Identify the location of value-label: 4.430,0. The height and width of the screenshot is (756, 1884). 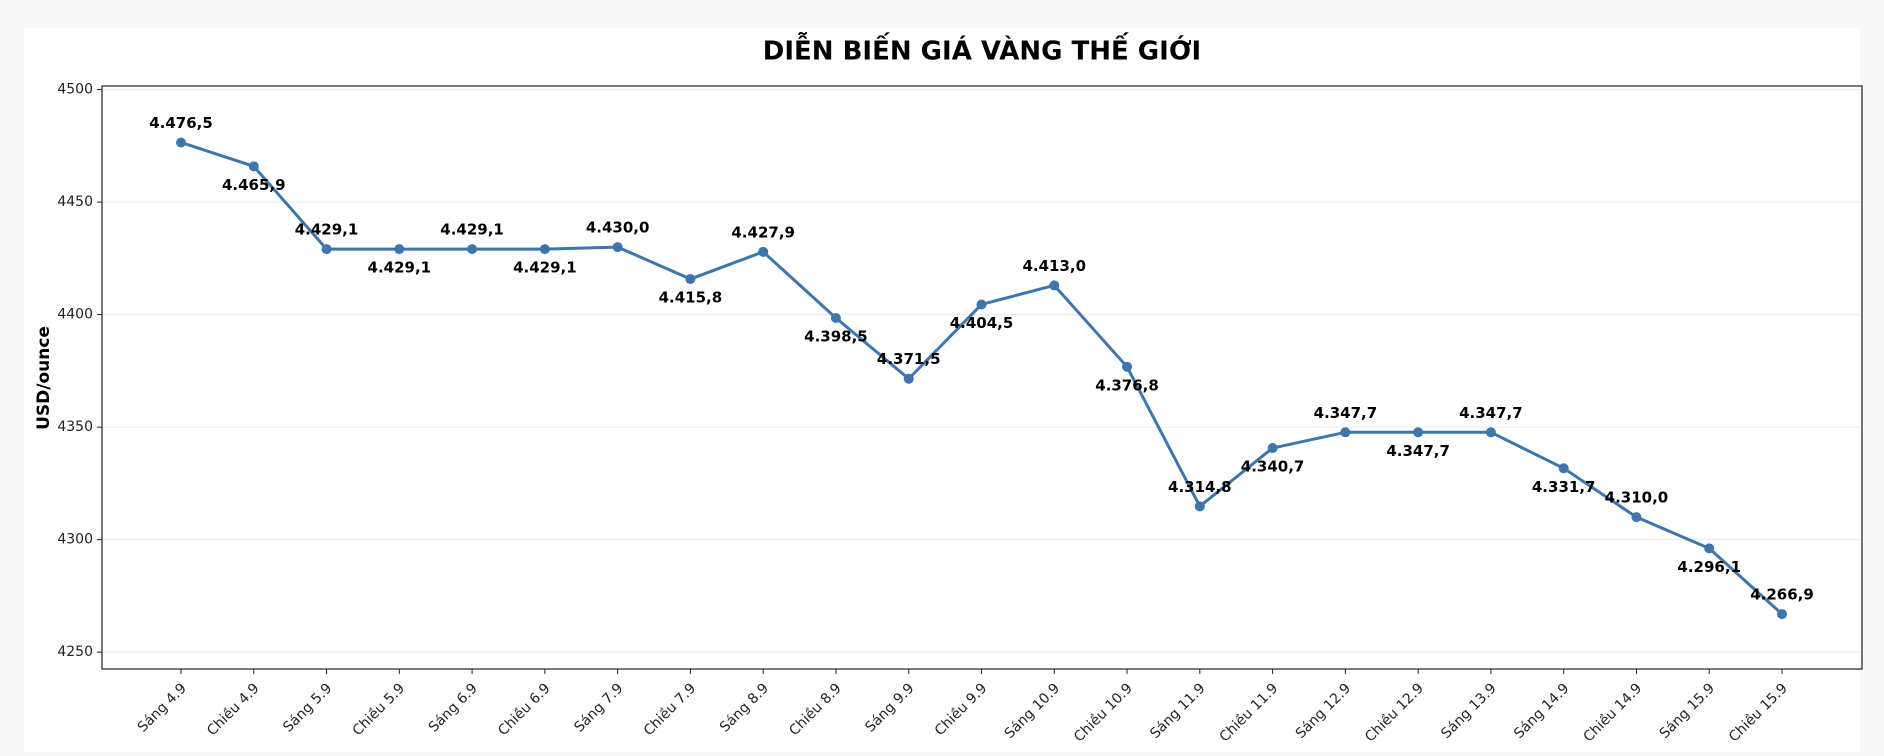
(618, 228).